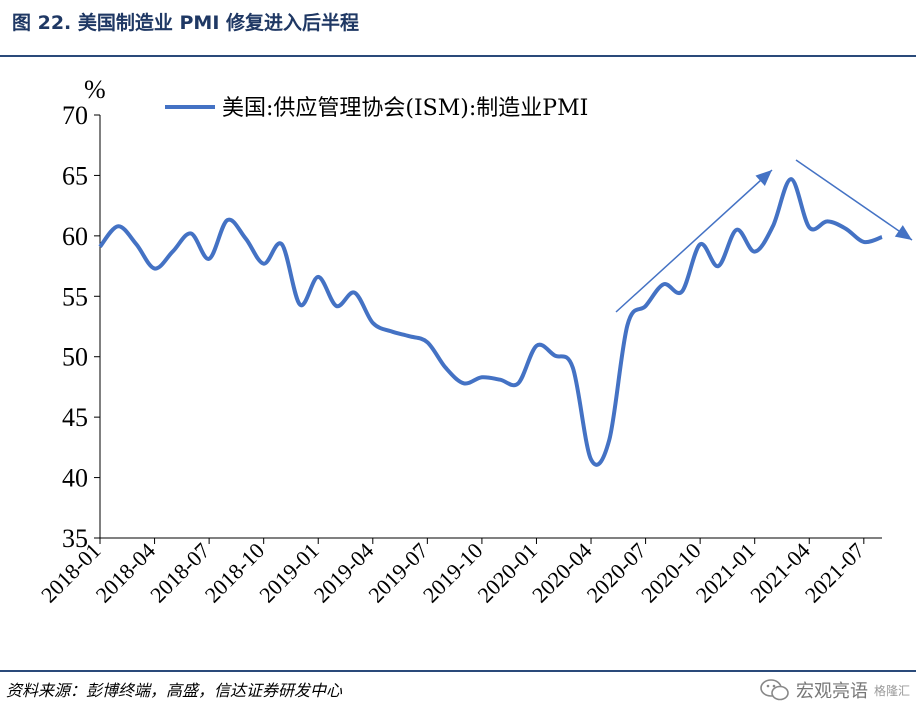 The image size is (916, 711). Describe the element at coordinates (75, 357) in the screenshot. I see `y-tick-label: 50` at that location.